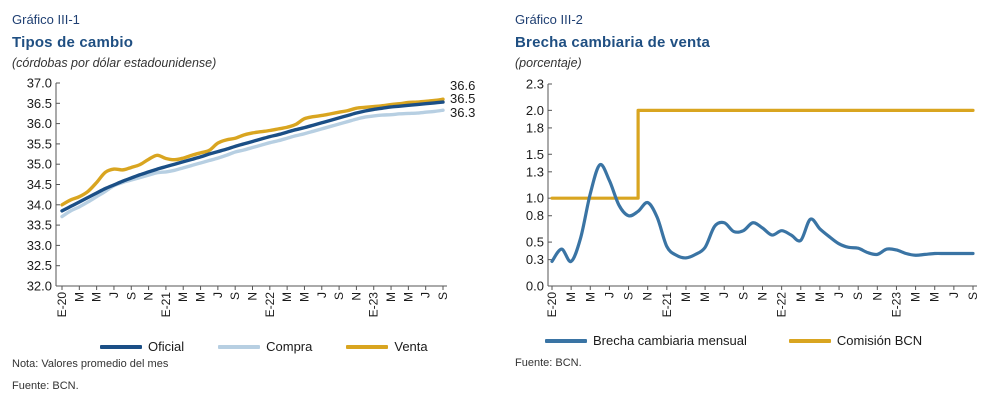  I want to click on legend-swatch-venta, so click(367, 346).